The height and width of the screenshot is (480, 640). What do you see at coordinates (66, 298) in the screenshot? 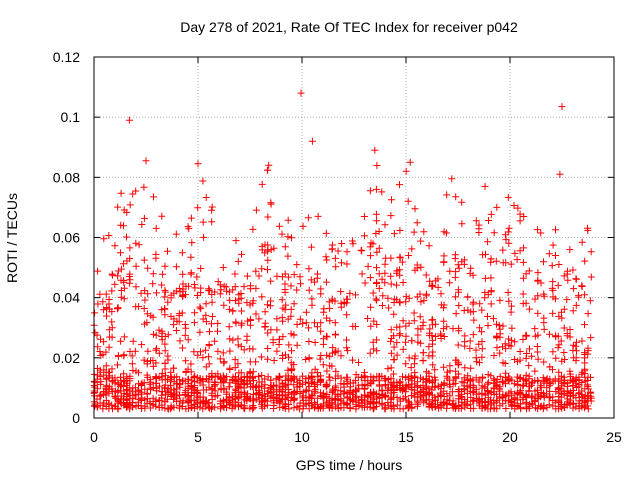
I see `y-tick-label: 0.04` at bounding box center [66, 298].